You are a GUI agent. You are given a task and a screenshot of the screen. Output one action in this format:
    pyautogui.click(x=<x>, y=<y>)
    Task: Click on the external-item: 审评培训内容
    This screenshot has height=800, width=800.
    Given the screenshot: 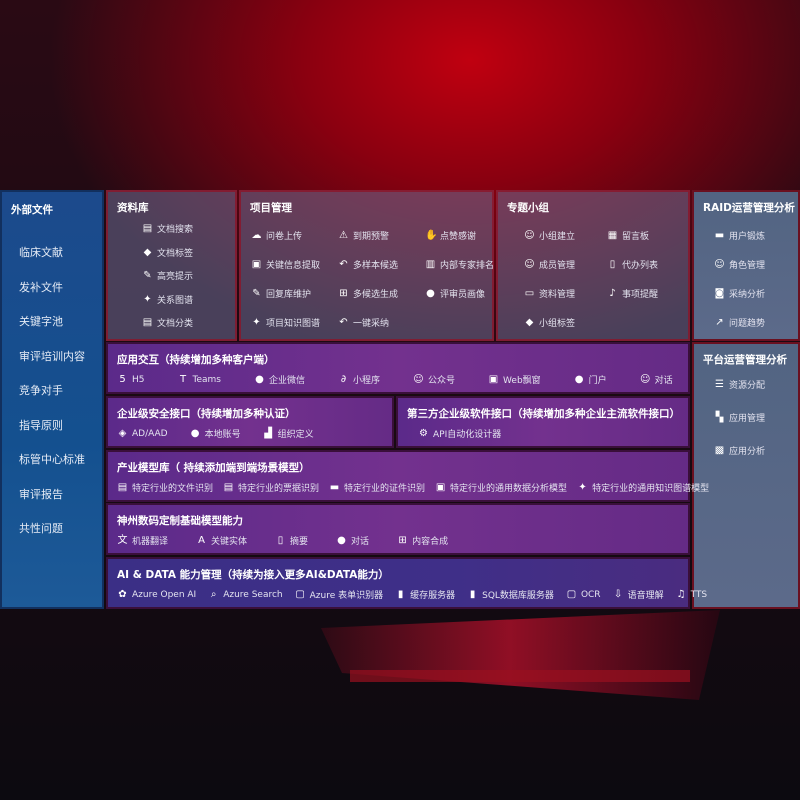 What is the action you would take?
    pyautogui.click(x=52, y=356)
    